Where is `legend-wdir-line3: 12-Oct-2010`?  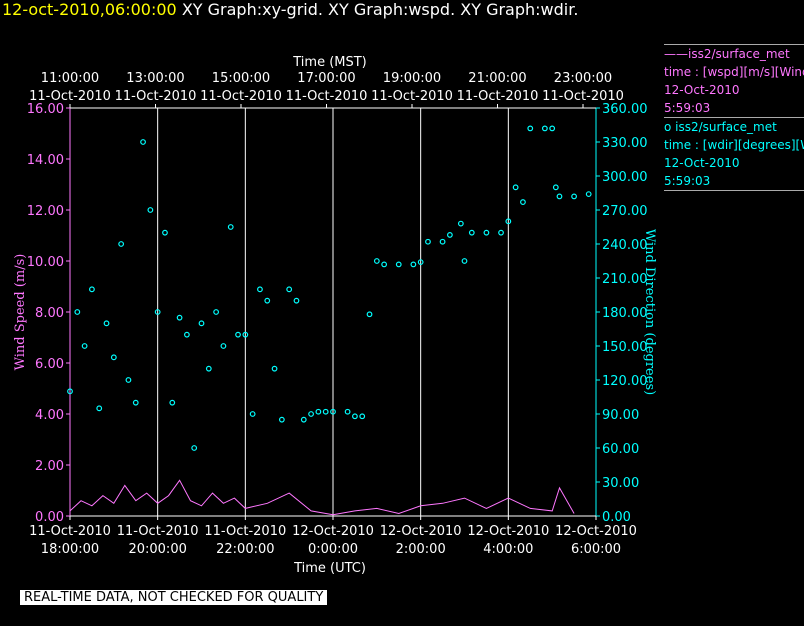 legend-wdir-line3: 12-Oct-2010 is located at coordinates (702, 163).